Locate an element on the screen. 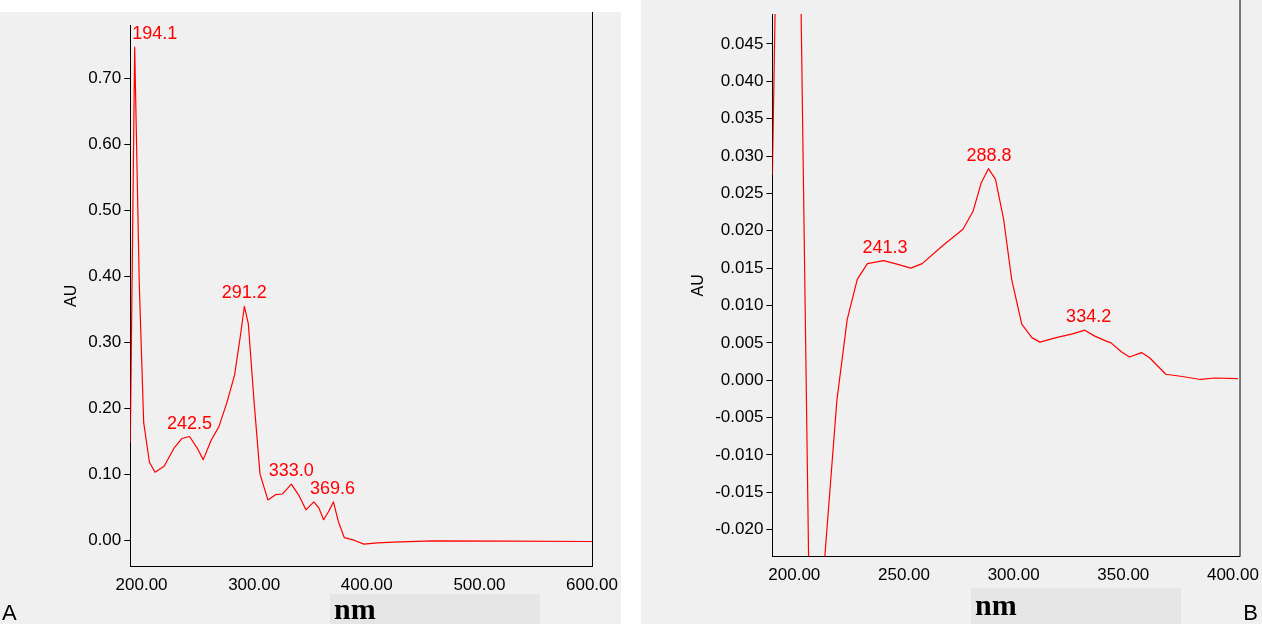 The image size is (1262, 624). y-tick-label: 0.60 is located at coordinates (105, 143).